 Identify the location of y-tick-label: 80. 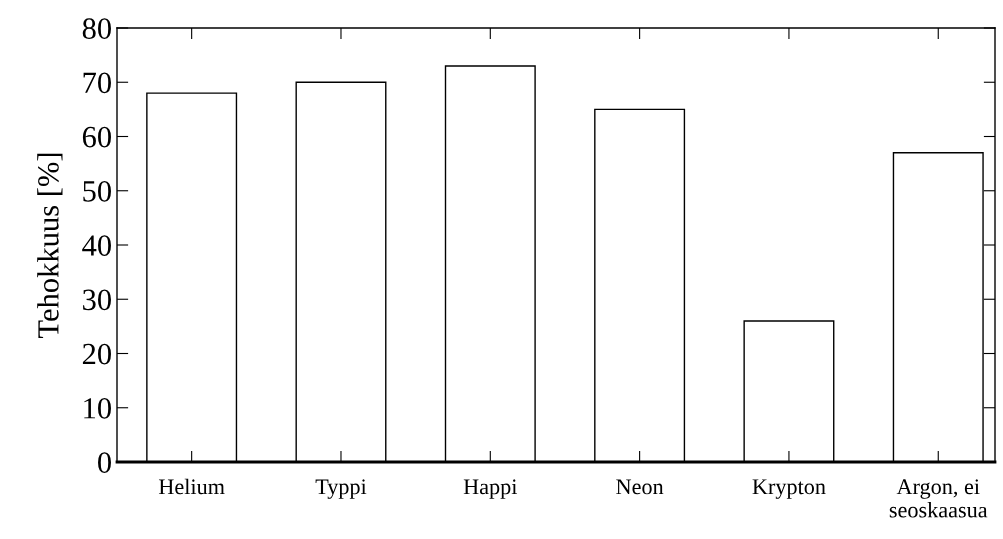
(96, 28).